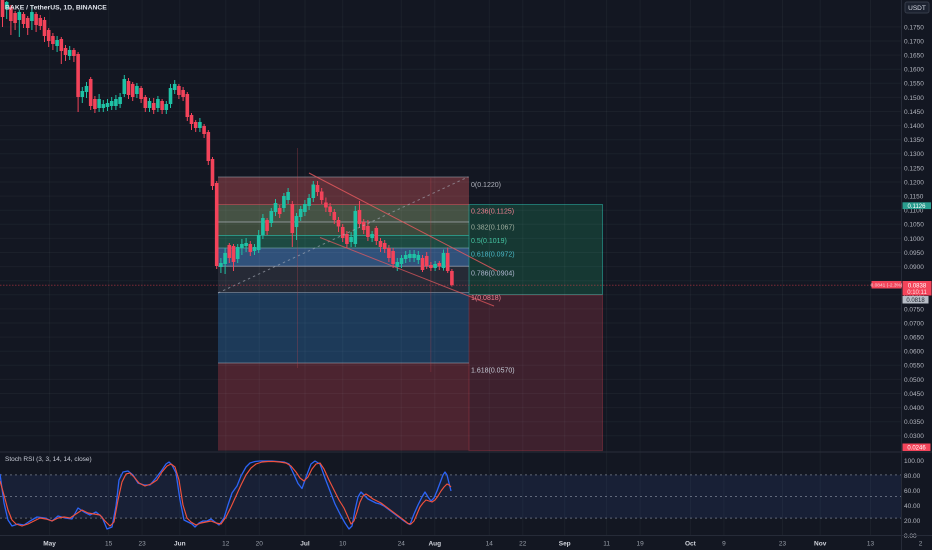 This screenshot has height=550, width=932. I want to click on svg-text: 0.1100, so click(914, 211).